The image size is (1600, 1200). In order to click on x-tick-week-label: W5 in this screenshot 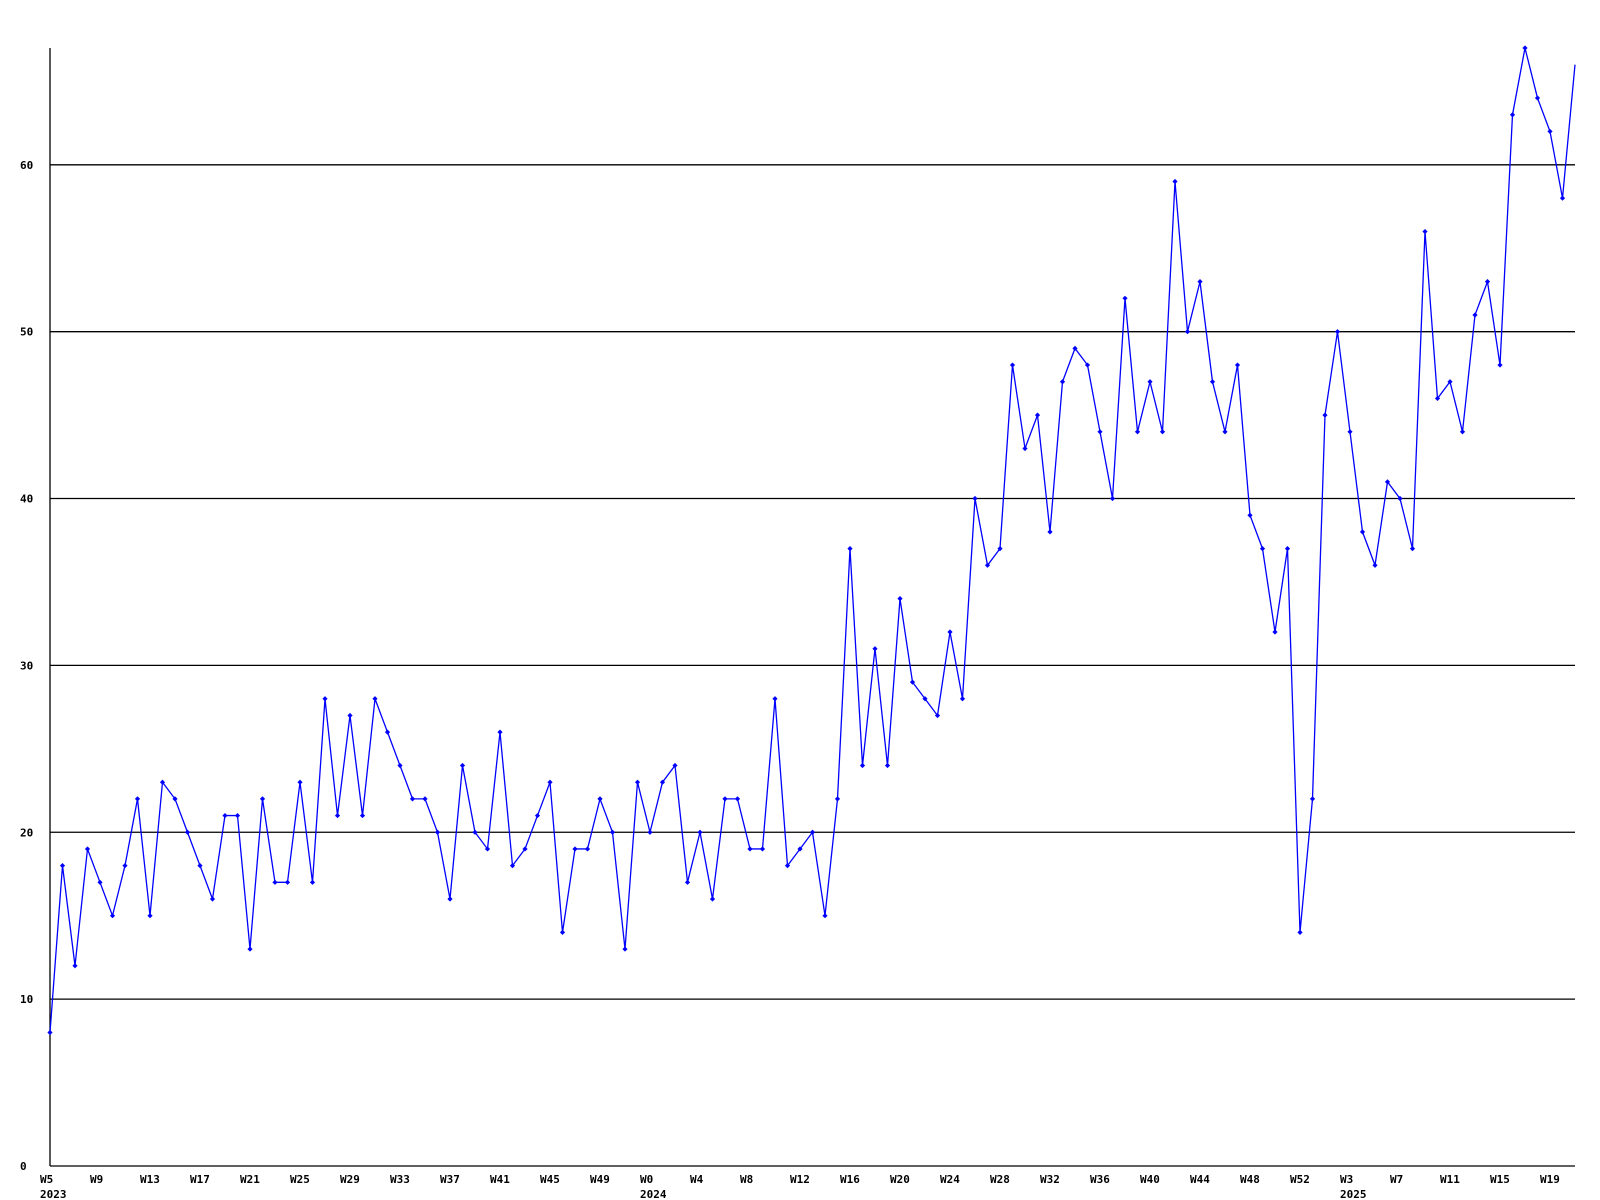, I will do `click(46, 1179)`.